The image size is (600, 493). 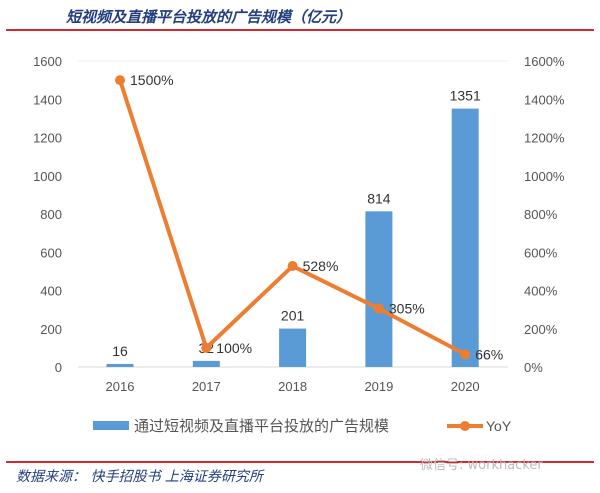 I want to click on chart-title: 短视频及直播平台投放的广告规模（亿元）, so click(x=209, y=17).